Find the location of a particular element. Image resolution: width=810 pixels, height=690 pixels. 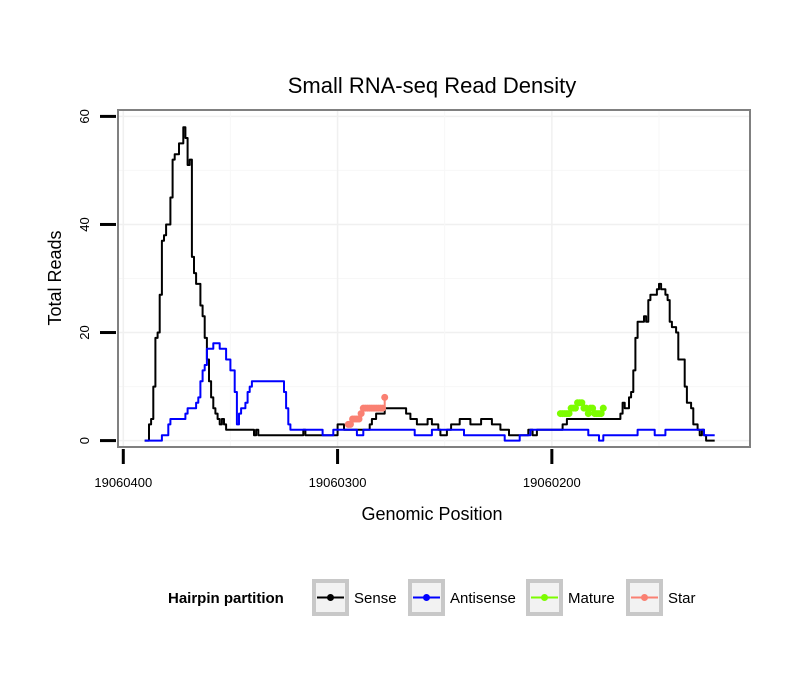

legend-label: Star is located at coordinates (682, 598).